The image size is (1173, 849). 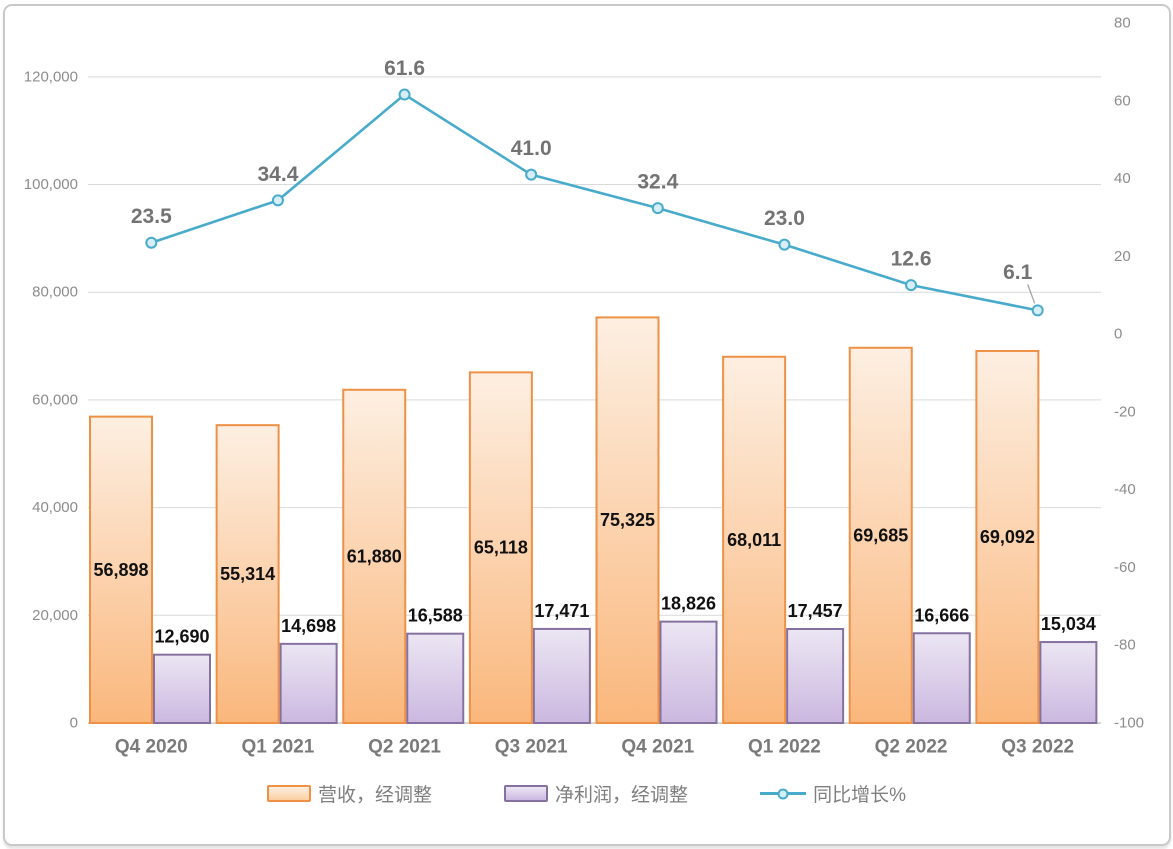 I want to click on x-category-label: Q3 2021, so click(x=531, y=747).